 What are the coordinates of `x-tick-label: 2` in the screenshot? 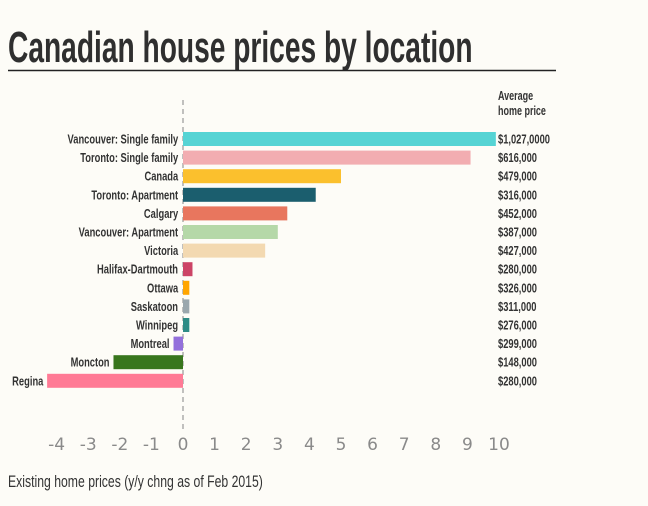 It's located at (246, 445).